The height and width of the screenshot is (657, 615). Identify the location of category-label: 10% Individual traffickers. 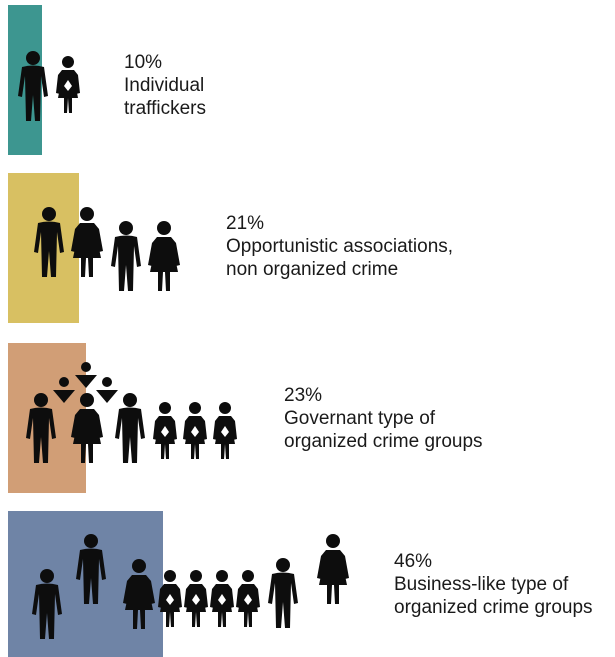
(165, 85).